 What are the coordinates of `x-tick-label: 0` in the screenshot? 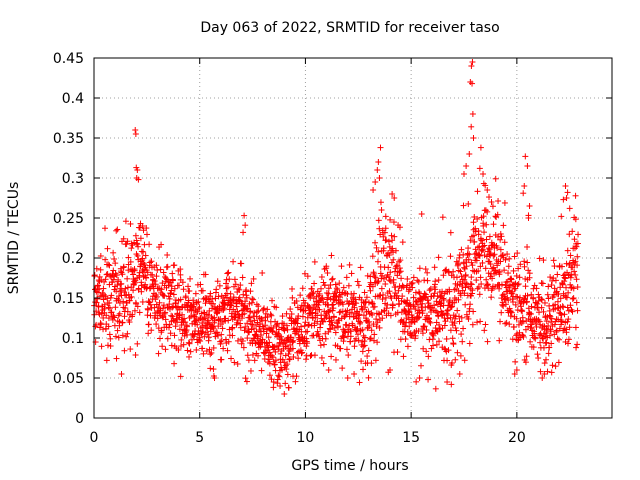 It's located at (94, 438).